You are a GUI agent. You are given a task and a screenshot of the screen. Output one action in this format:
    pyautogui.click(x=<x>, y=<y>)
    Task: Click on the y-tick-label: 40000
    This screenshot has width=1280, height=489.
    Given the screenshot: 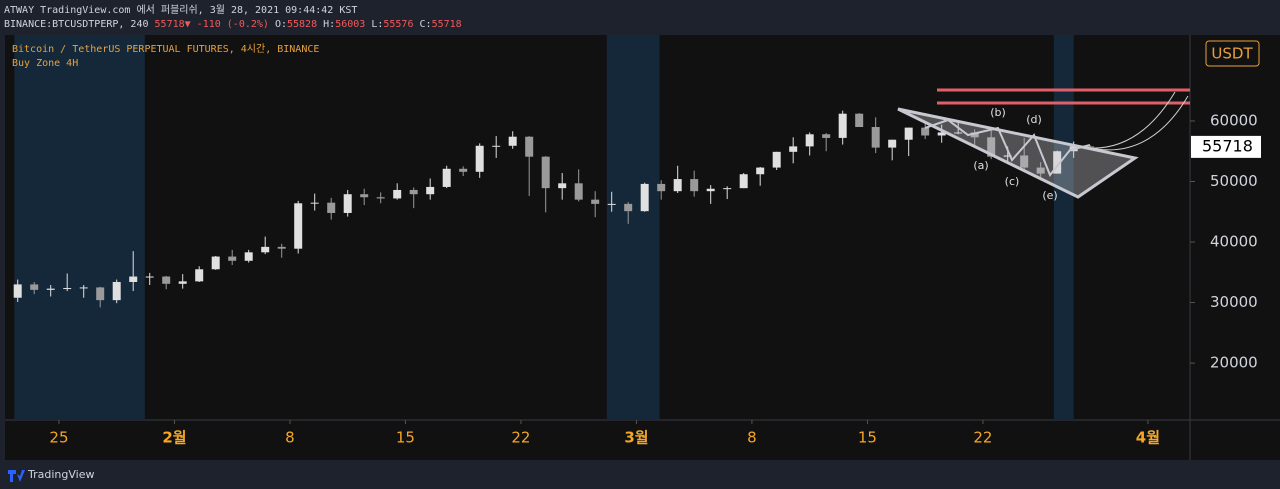 What is the action you would take?
    pyautogui.click(x=1234, y=242)
    